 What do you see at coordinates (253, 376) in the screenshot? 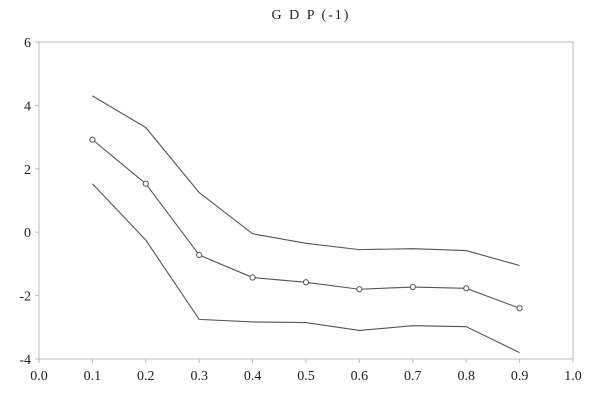
I see `x-tick-label: 0.4` at bounding box center [253, 376].